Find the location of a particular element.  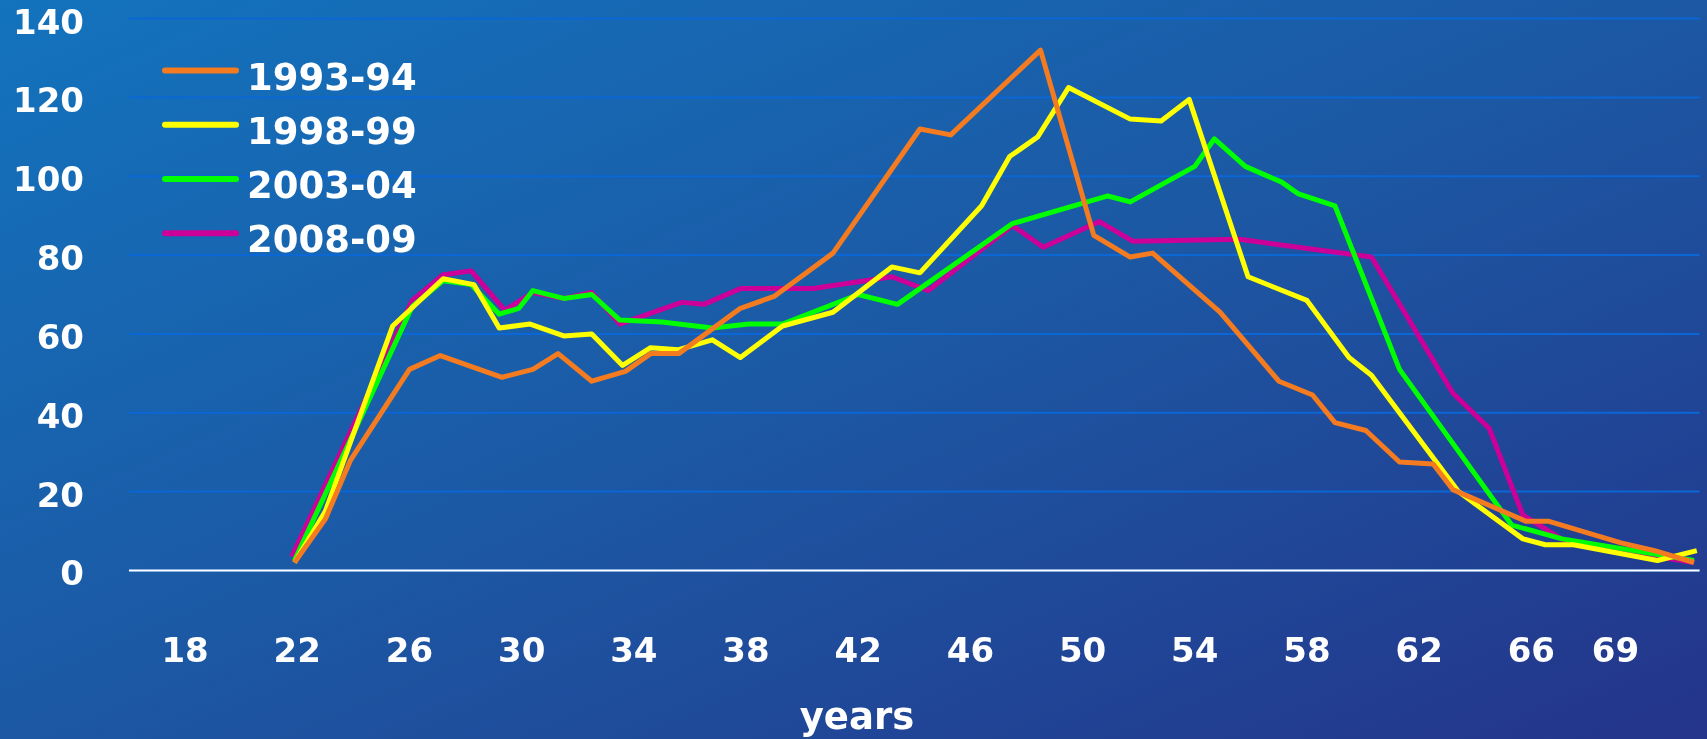

y-tick-label: 120 is located at coordinates (48, 100).